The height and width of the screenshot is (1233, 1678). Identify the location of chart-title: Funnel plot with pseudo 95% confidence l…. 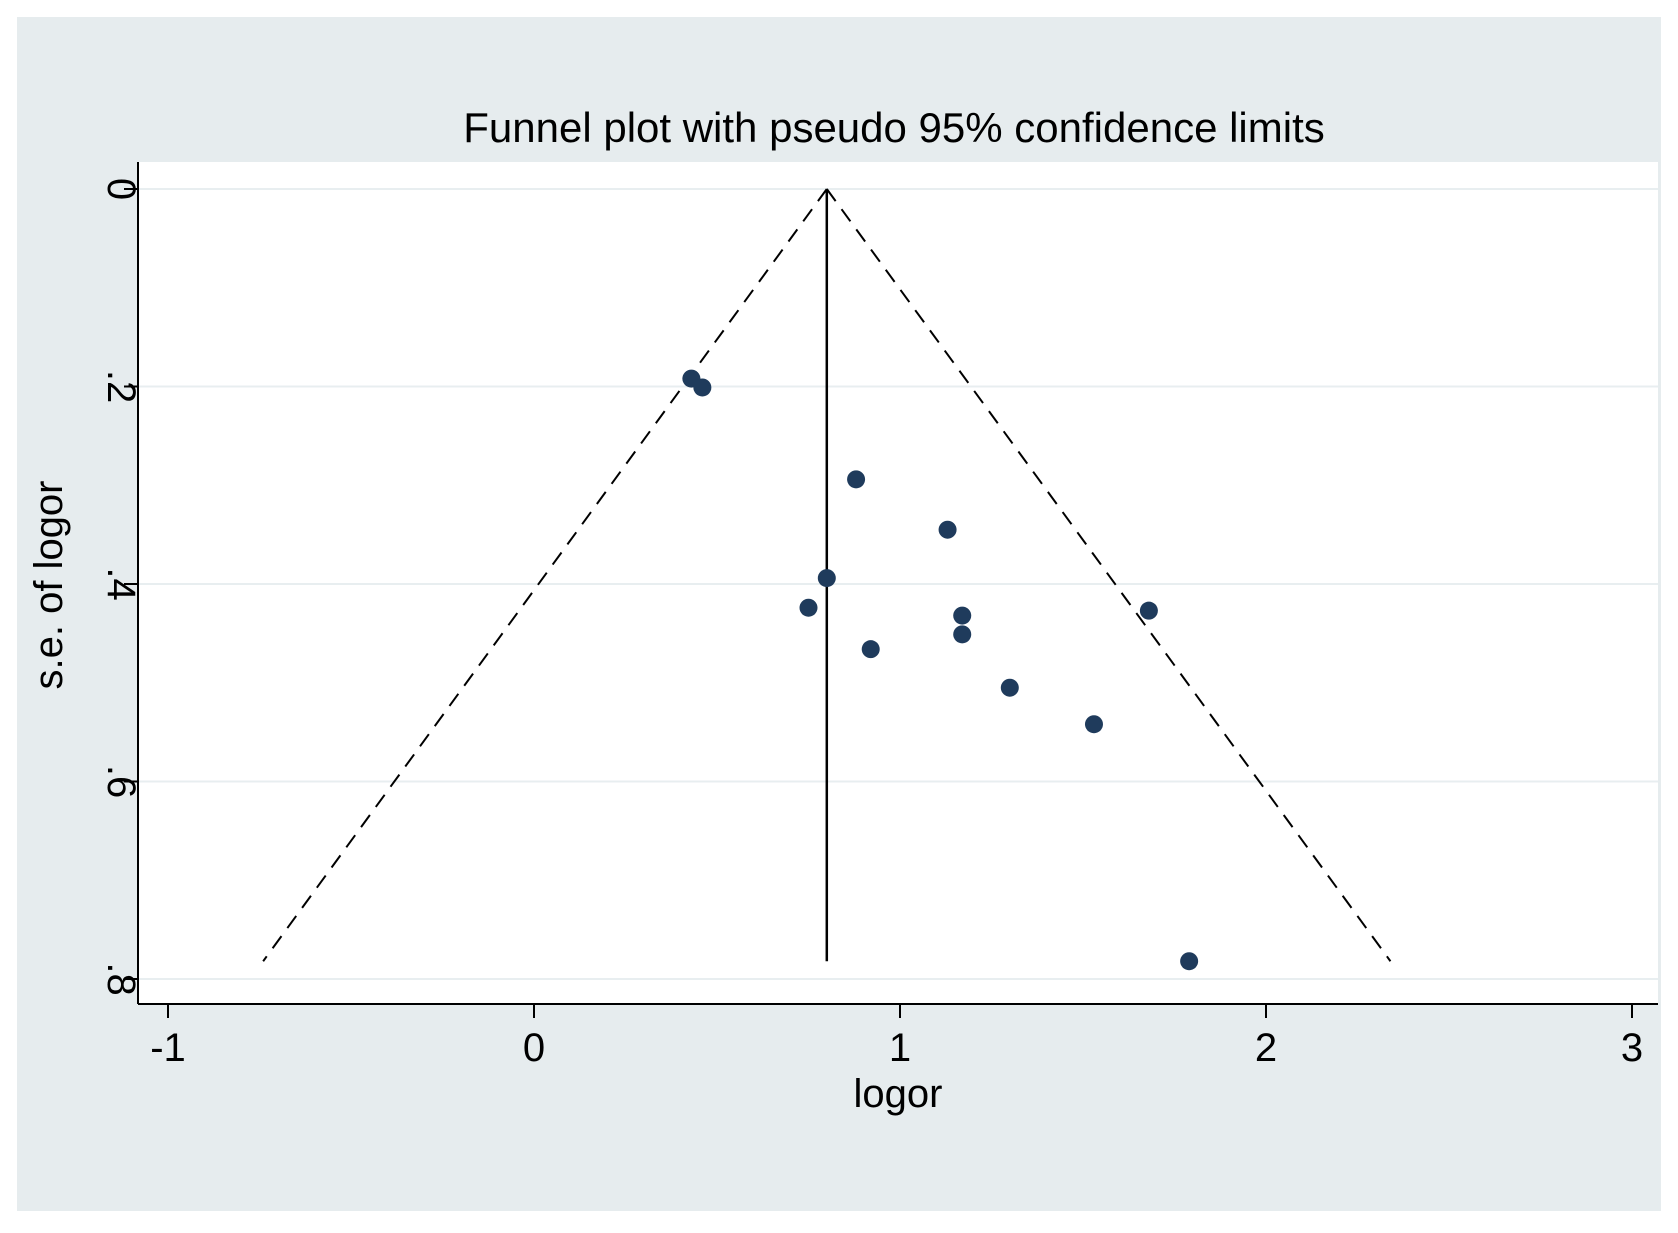
(894, 127).